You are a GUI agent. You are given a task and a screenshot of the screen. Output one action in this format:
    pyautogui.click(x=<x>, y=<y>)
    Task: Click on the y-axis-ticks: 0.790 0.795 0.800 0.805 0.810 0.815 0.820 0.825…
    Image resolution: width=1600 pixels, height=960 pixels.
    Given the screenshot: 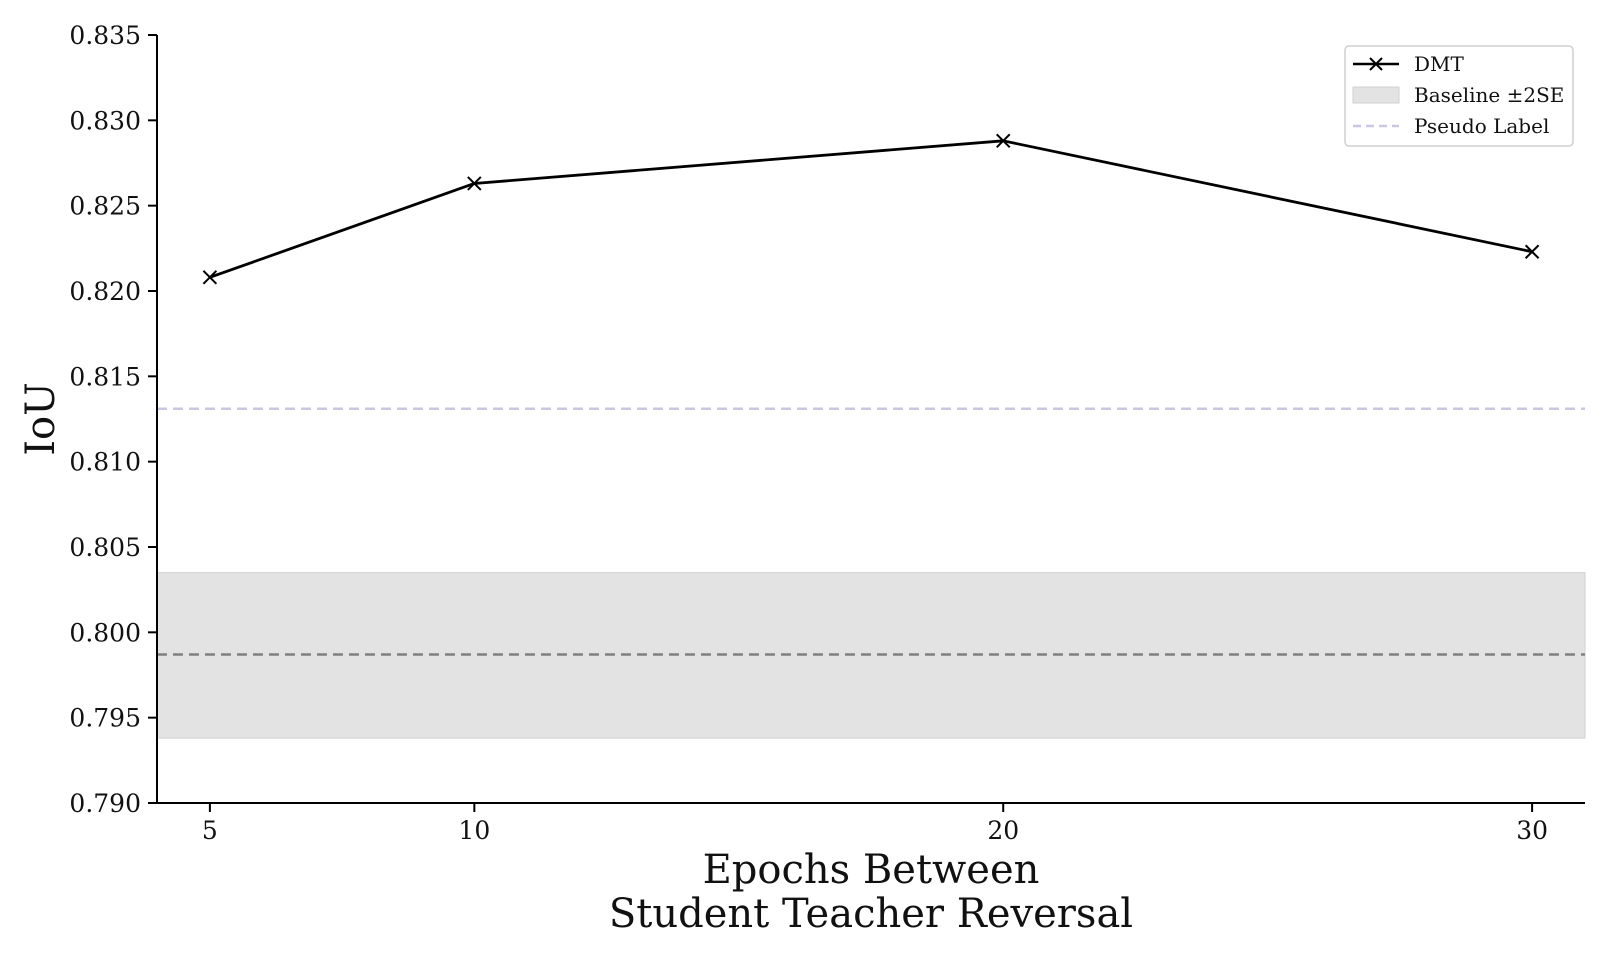 What is the action you would take?
    pyautogui.click(x=113, y=419)
    